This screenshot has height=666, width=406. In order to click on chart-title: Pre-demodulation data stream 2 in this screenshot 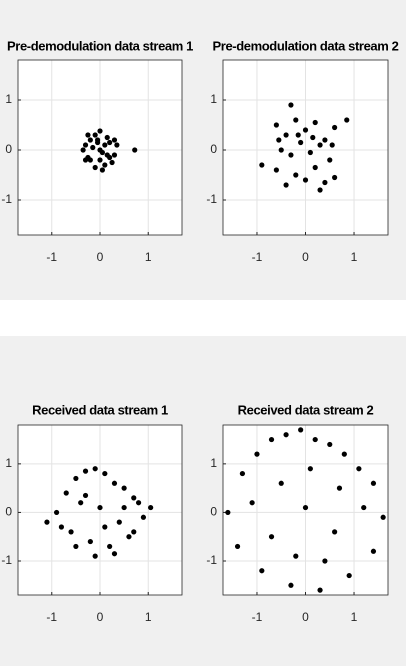, I will do `click(306, 45)`.